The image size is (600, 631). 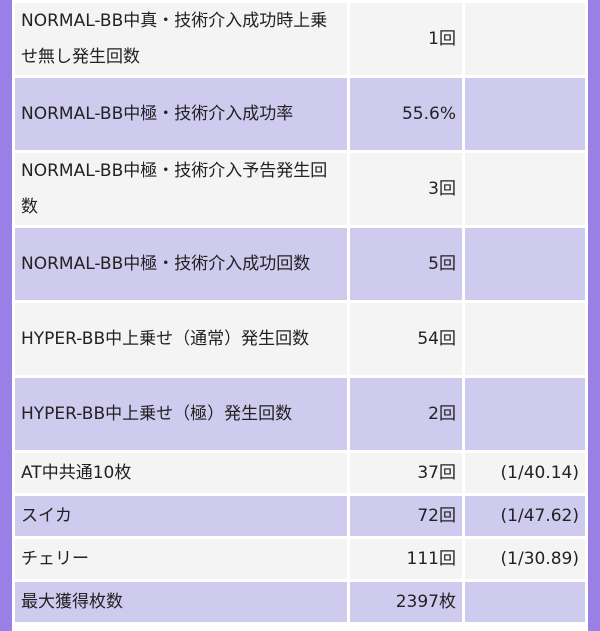 What do you see at coordinates (406, 559) in the screenshot?
I see `row-value: 111回` at bounding box center [406, 559].